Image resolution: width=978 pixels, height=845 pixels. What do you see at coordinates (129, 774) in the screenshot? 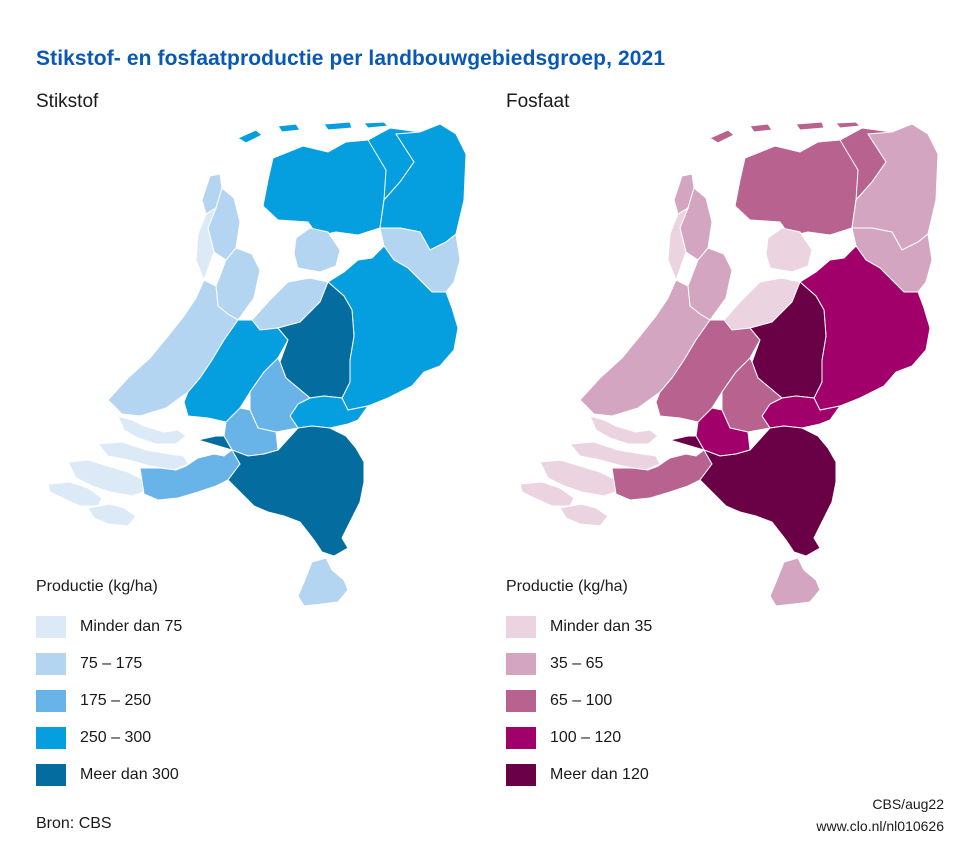
I see `legend-label: Meer dan 300` at bounding box center [129, 774].